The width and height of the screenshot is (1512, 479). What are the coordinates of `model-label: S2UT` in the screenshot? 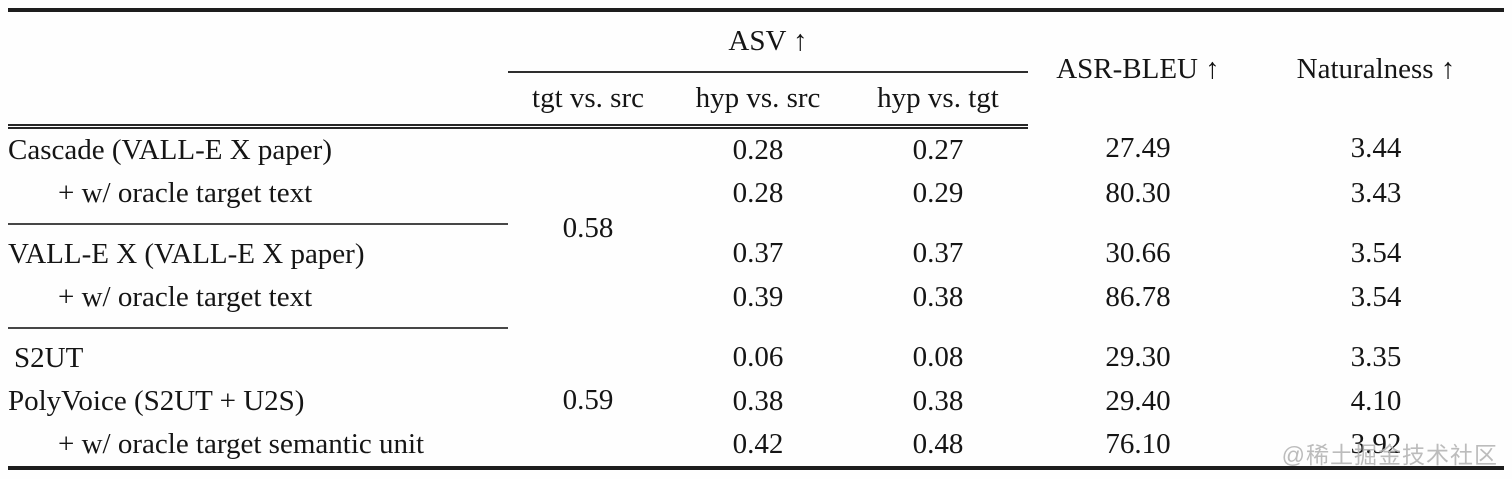 It's located at (49, 357).